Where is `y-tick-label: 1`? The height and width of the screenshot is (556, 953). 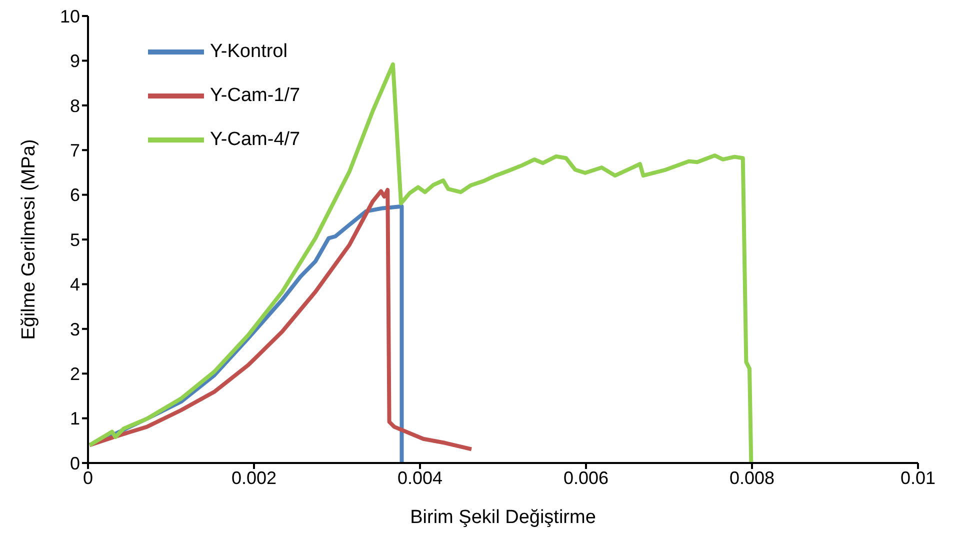
y-tick-label: 1 is located at coordinates (75, 418).